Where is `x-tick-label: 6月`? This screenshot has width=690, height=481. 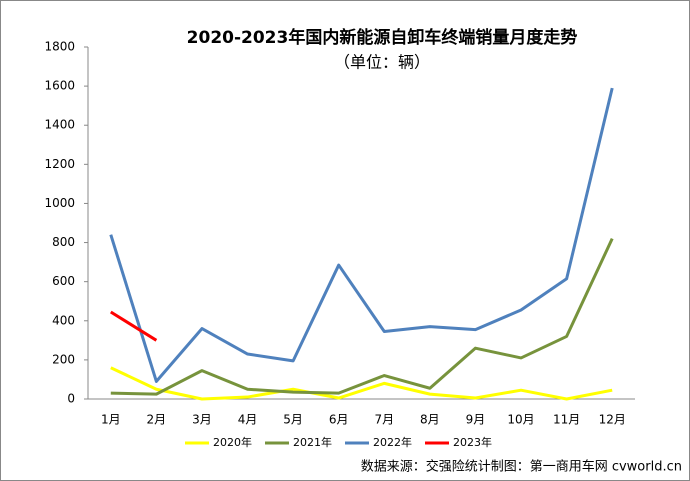 x-tick-label: 6月 is located at coordinates (339, 420).